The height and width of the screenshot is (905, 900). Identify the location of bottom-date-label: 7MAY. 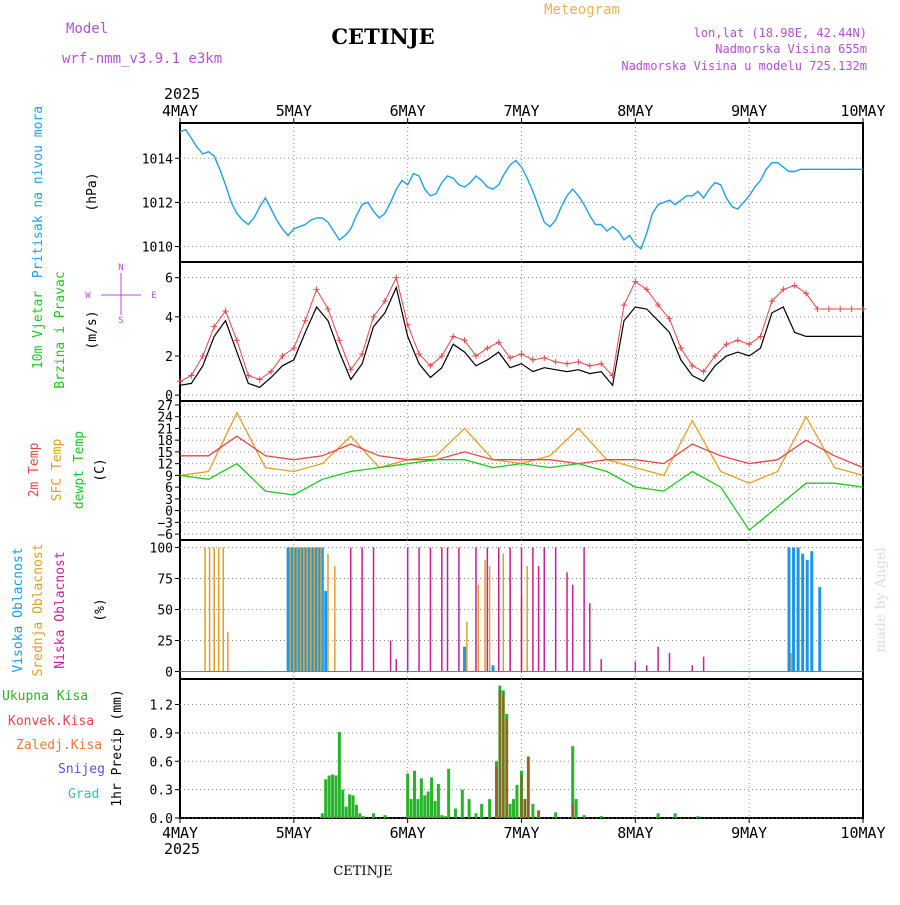
(521, 833).